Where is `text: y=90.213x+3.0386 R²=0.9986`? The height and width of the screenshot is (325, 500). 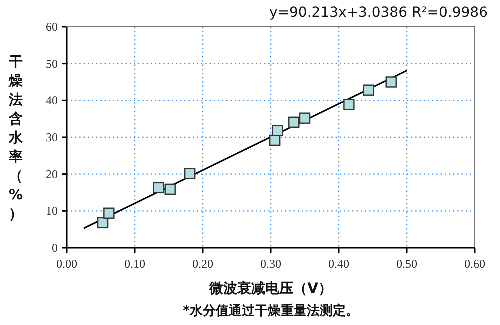 text: y=90.213x+3.0386 R²=0.9986 is located at coordinates (378, 13).